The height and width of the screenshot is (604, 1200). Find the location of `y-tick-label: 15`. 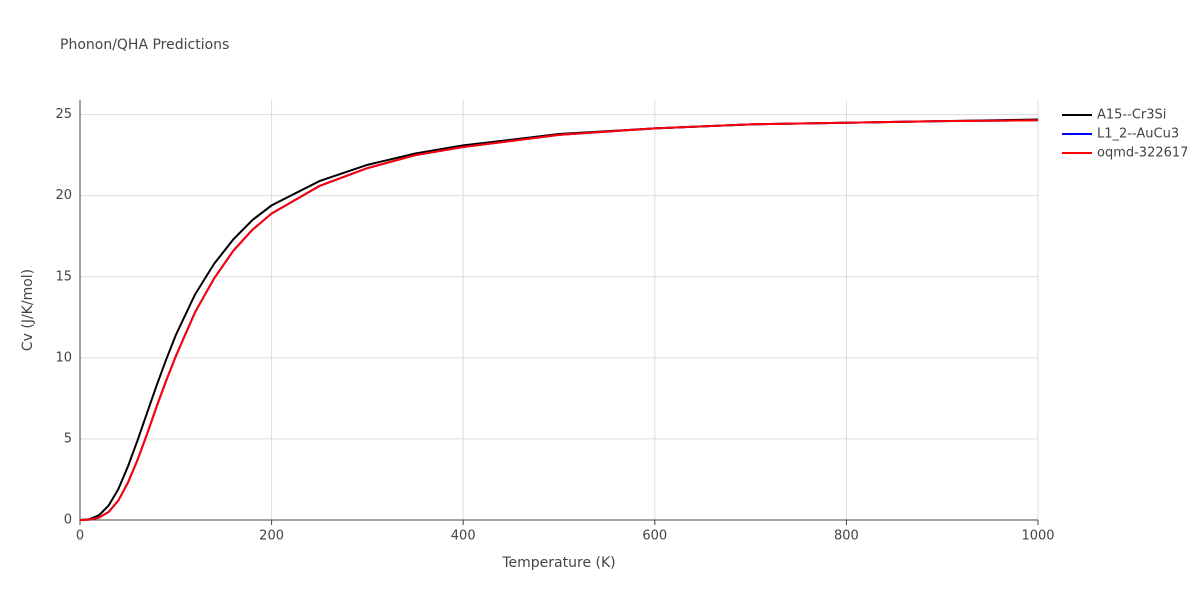

y-tick-label: 15 is located at coordinates (63, 276).